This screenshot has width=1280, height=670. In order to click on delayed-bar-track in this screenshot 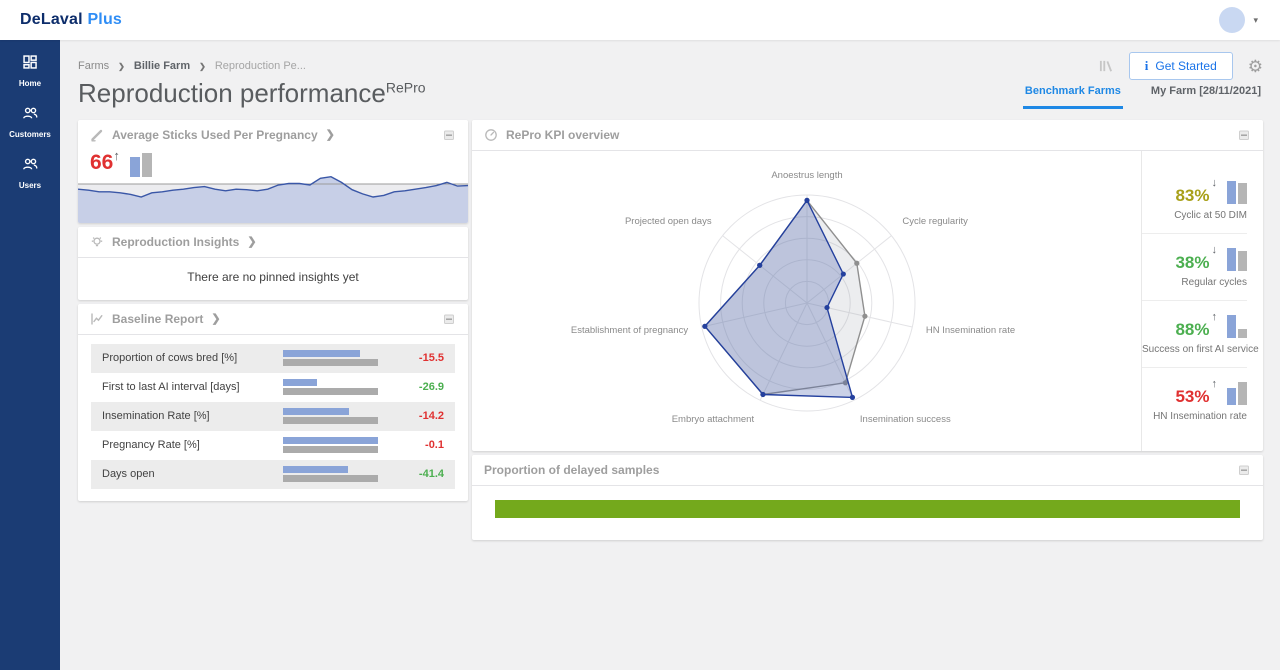, I will do `click(867, 508)`.